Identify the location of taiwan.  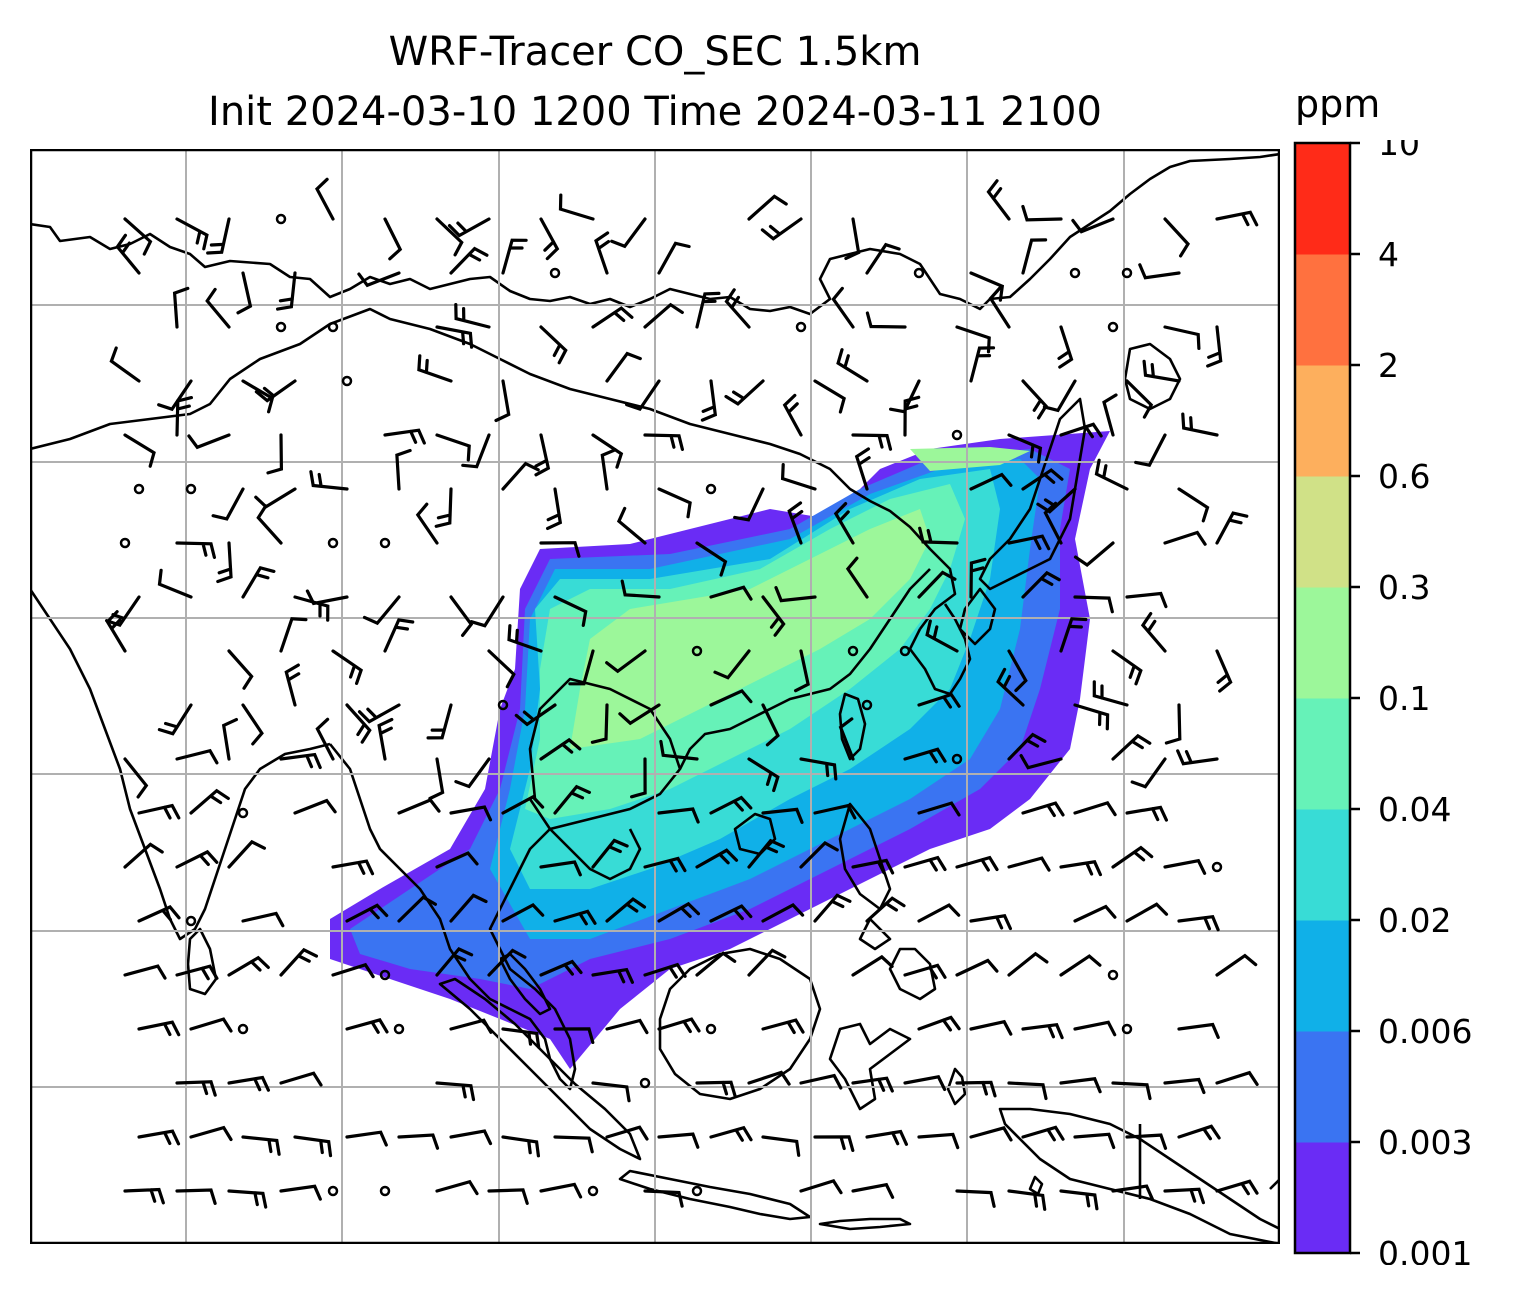
(852, 726).